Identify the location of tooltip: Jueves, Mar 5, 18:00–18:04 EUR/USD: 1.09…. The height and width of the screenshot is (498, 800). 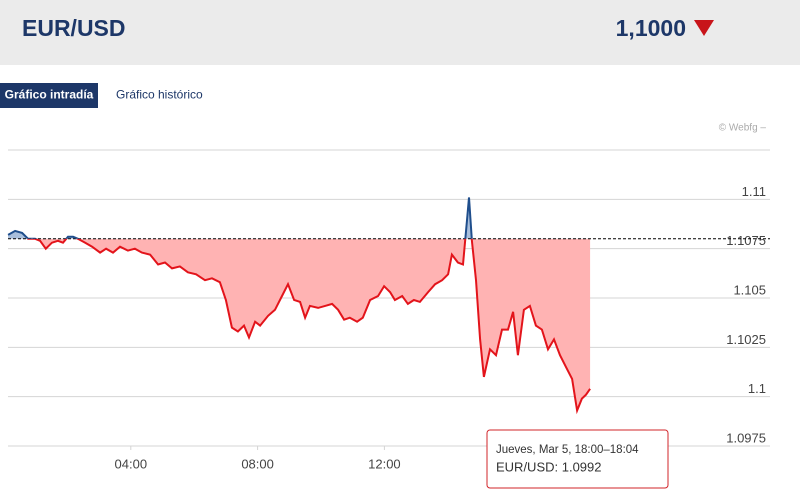
(577, 459).